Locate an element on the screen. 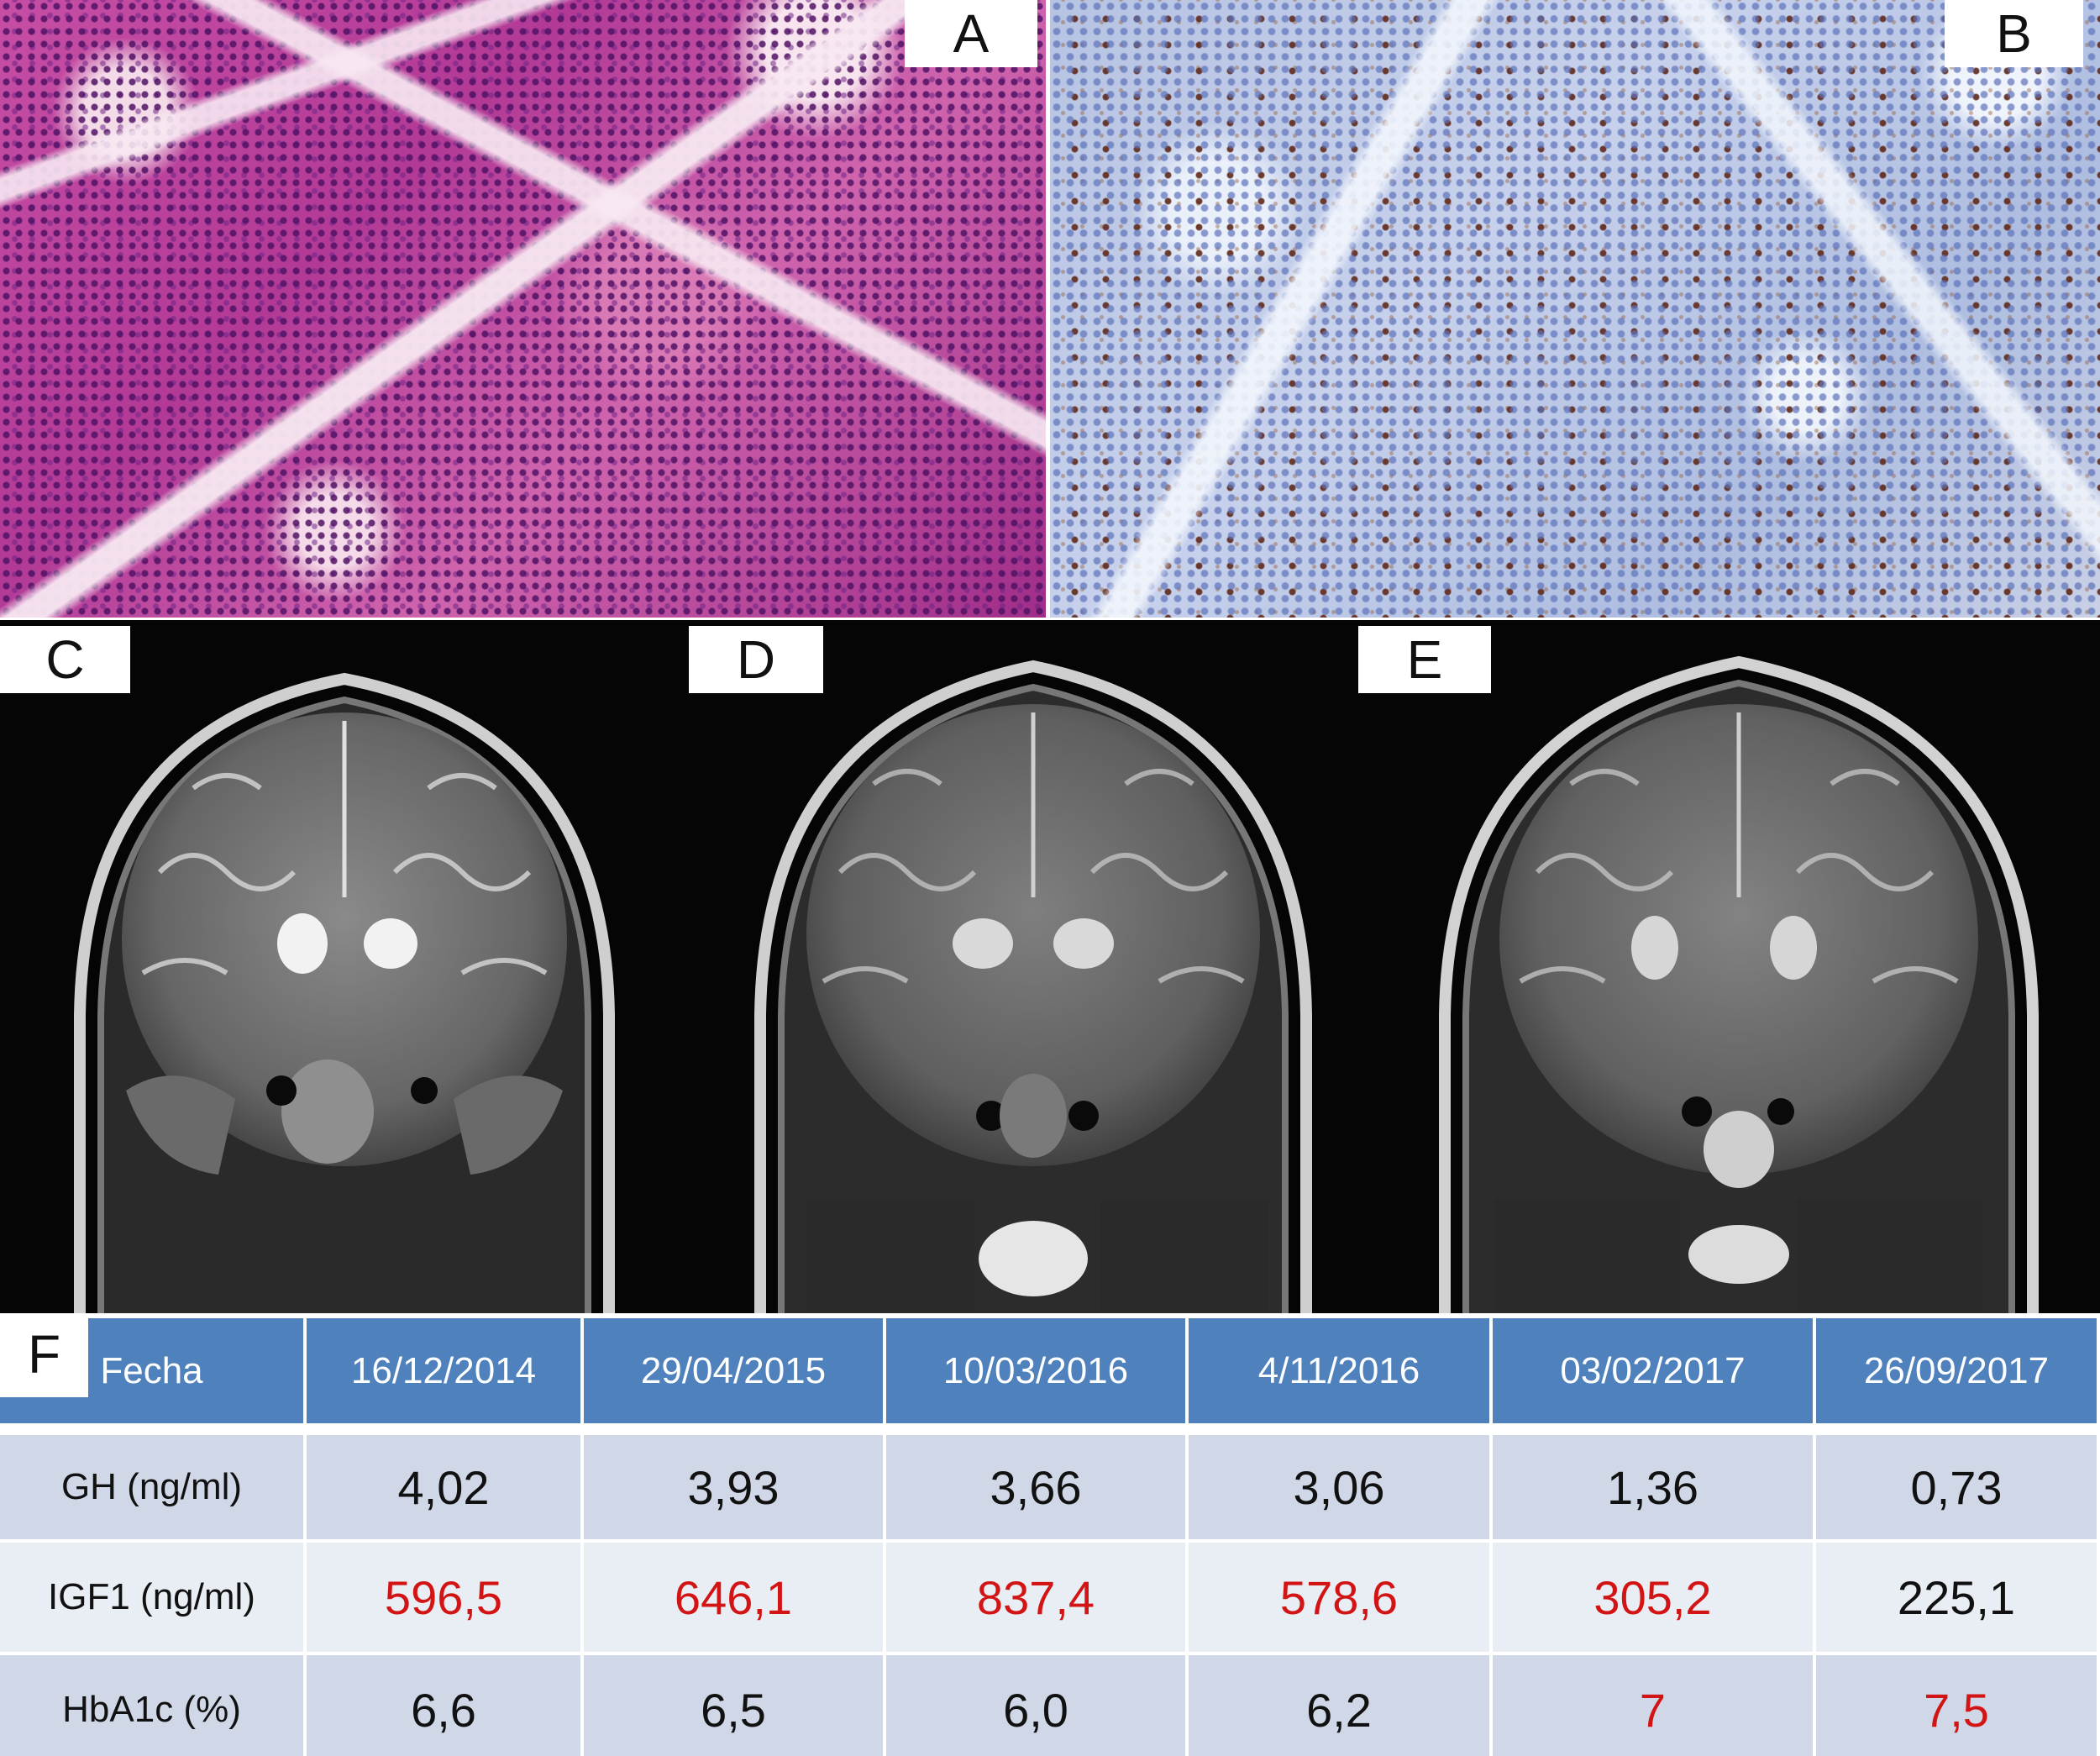 The image size is (2100, 1756). table-row: GH (ng/ml) 4,02 3,93 3,66 3,06 1,36 0,73 is located at coordinates (1050, 1489).